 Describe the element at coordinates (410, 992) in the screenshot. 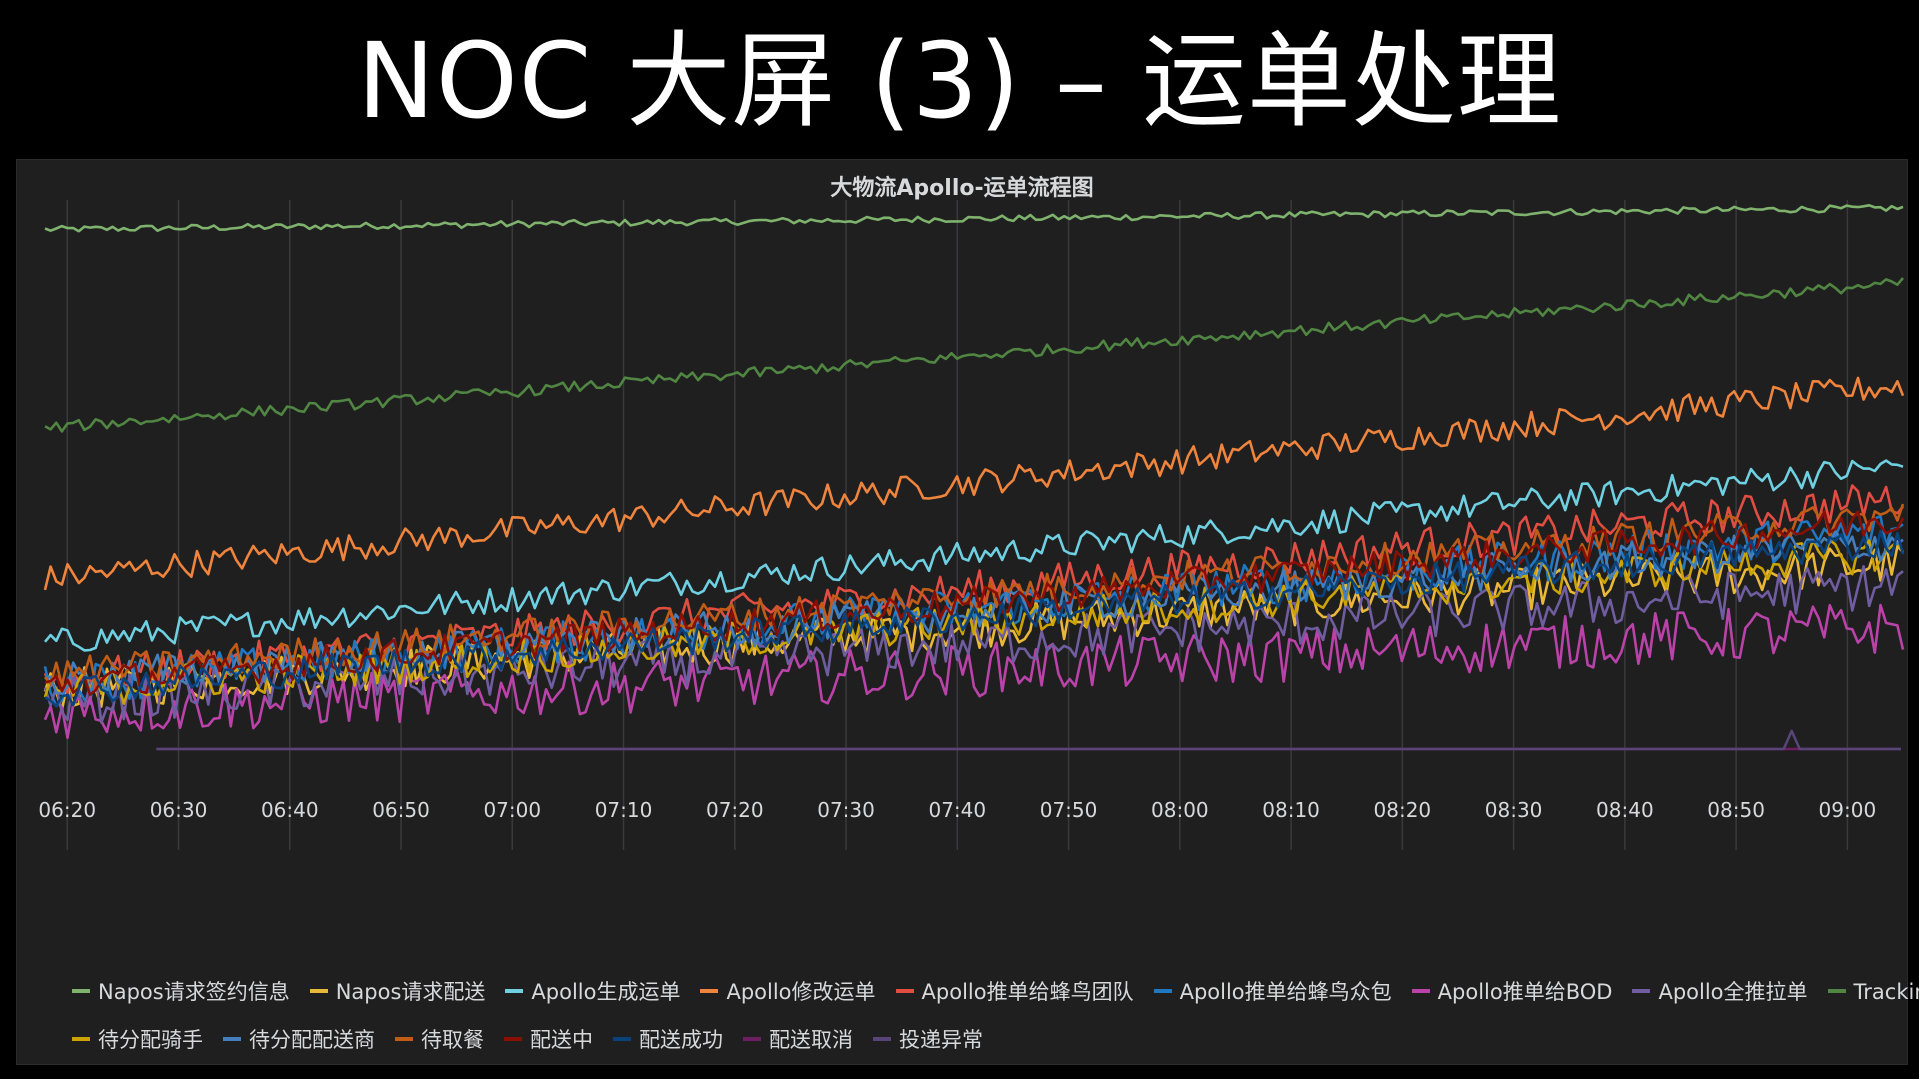

I see `legend-label: Napos请求配送` at that location.